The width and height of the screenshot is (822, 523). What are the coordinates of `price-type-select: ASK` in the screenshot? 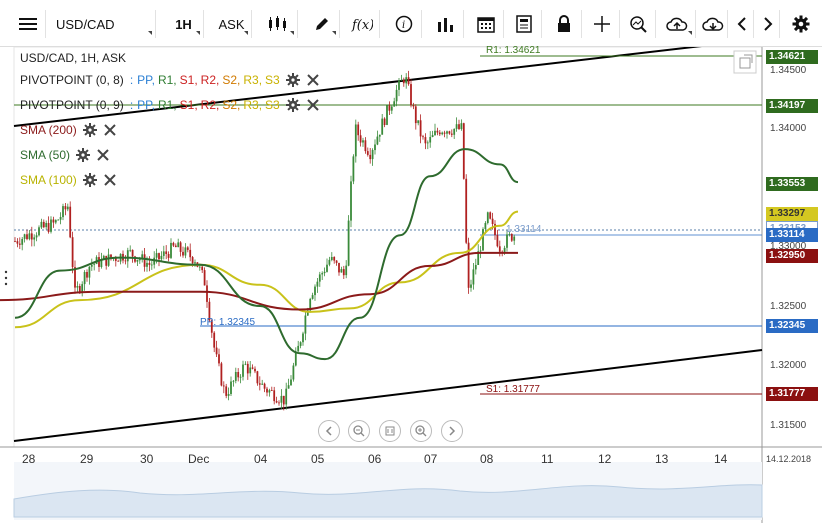 It's located at (232, 24).